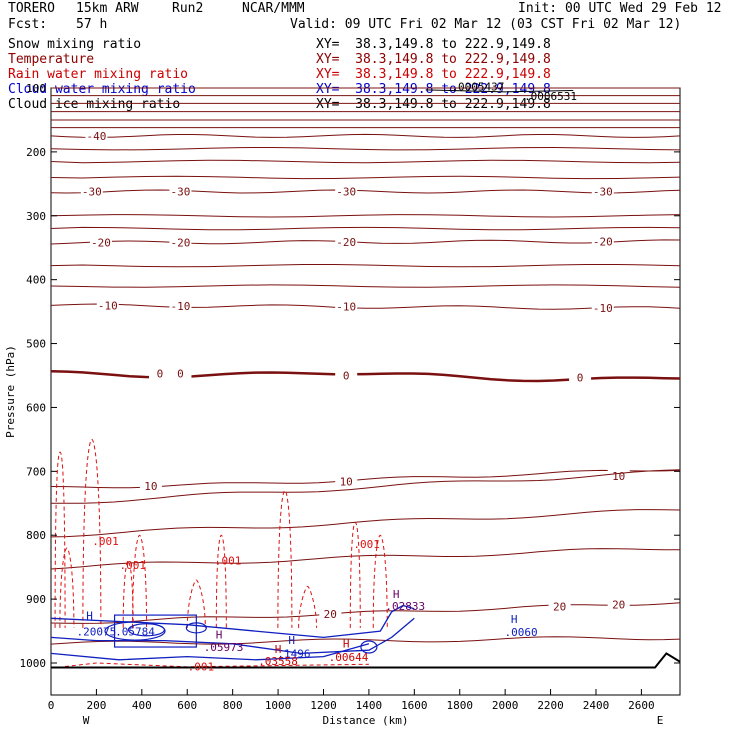 The image size is (740, 740). Describe the element at coordinates (36, 216) in the screenshot. I see `y-tick-label-300: 300` at that location.